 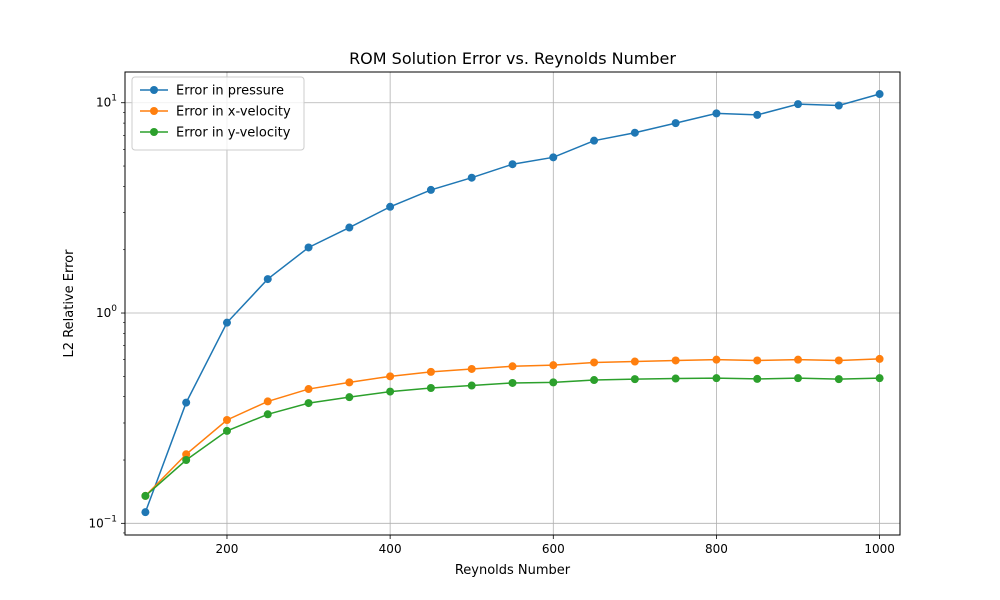 What do you see at coordinates (879, 549) in the screenshot?
I see `x-tick-label: 1000` at bounding box center [879, 549].